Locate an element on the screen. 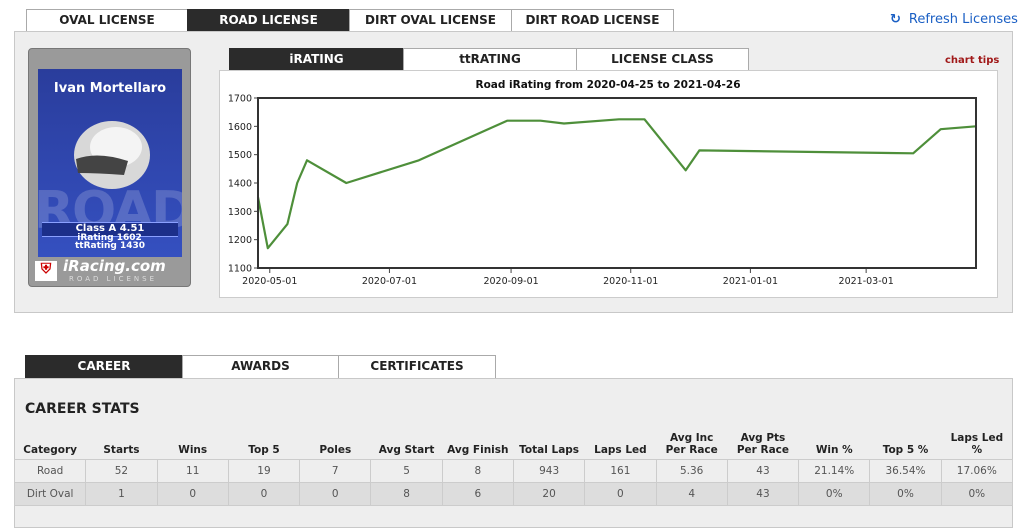 The width and height of the screenshot is (1024, 528). column-header: Poles is located at coordinates (335, 449).